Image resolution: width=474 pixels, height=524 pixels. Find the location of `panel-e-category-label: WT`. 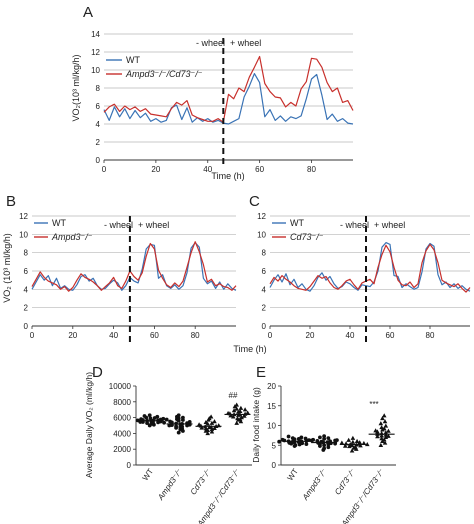

panel-e-category-label: WT is located at coordinates (293, 474).